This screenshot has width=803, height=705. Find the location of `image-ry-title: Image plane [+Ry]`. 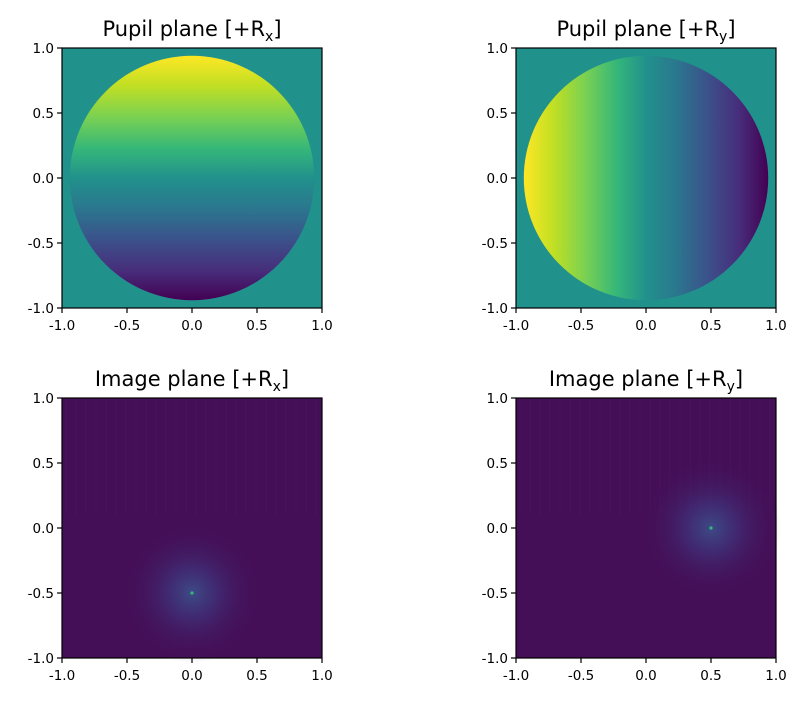

image-ry-title: Image plane [+Ry] is located at coordinates (646, 381).